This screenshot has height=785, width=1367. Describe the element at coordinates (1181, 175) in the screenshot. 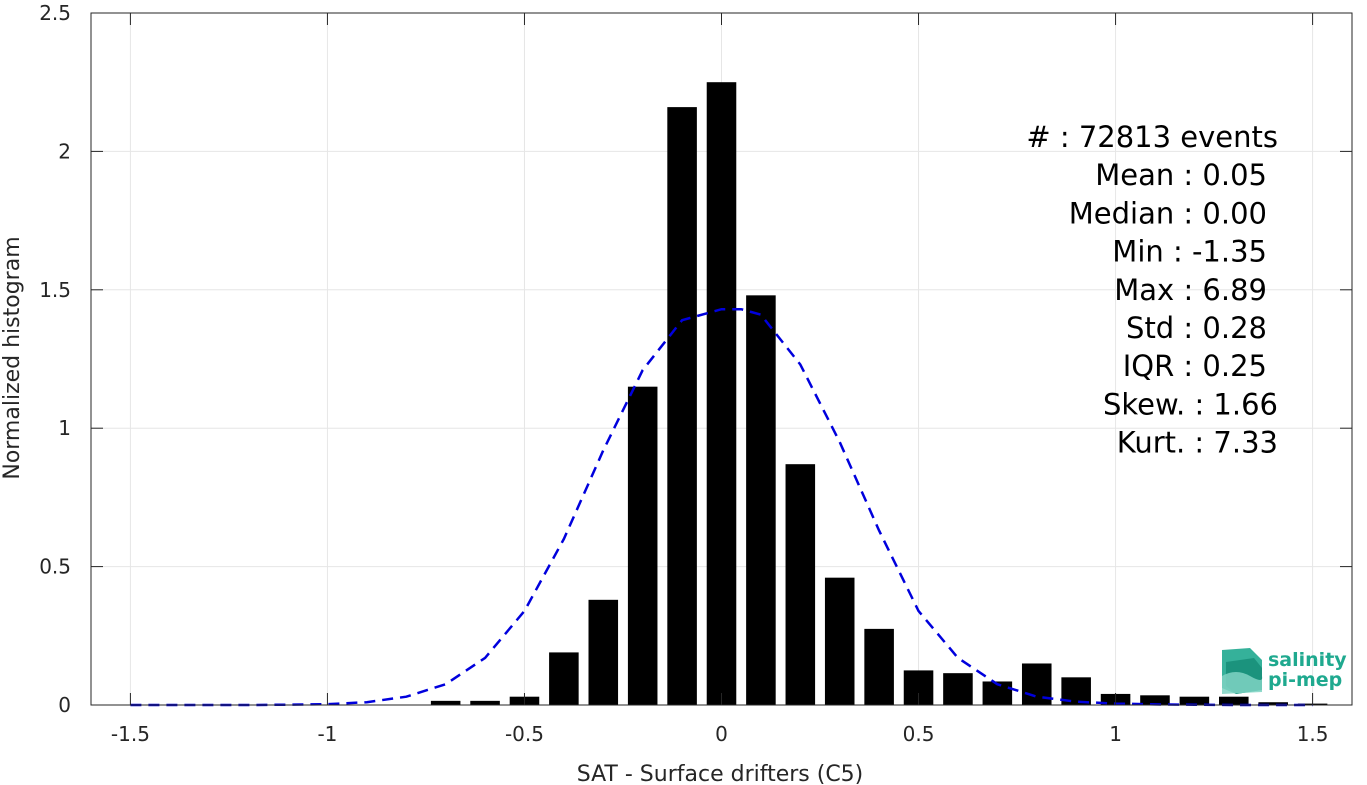

I see `stat-line: Mean : 0.05` at that location.